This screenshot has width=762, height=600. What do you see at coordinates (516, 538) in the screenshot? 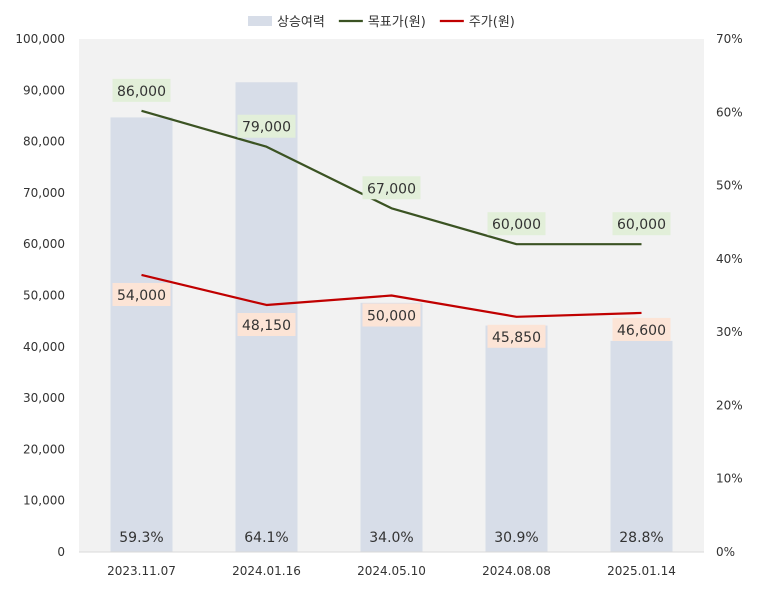
I see `bar-value-label: 30.9%` at bounding box center [516, 538].